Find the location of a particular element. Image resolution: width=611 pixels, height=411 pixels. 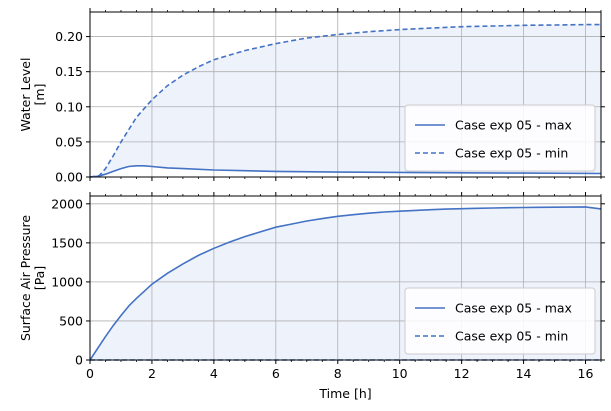

x-axis-label: Time [h] is located at coordinates (344, 393).